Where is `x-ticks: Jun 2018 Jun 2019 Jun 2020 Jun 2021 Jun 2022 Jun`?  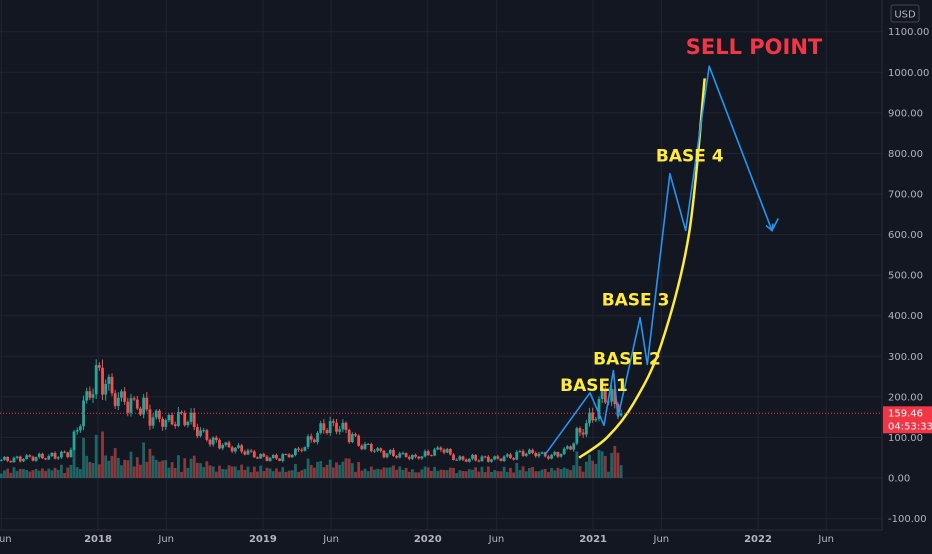
x-ticks: Jun 2018 Jun 2019 Jun 2020 Jun 2021 Jun 2022 Jun is located at coordinates (417, 539).